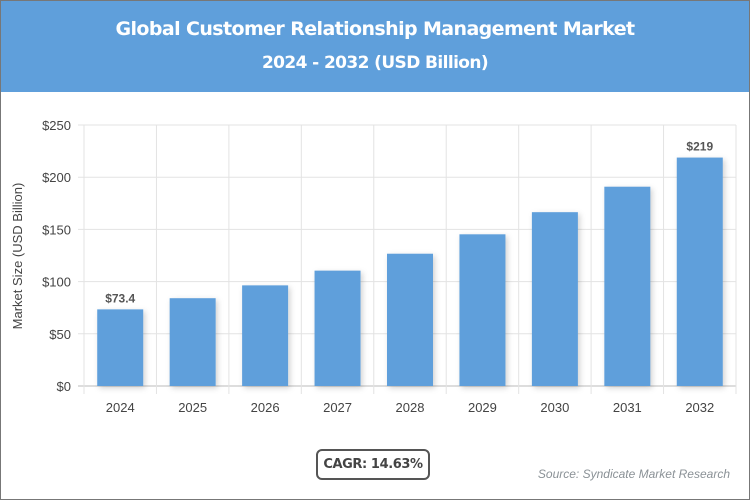 This screenshot has height=500, width=750. Describe the element at coordinates (17, 256) in the screenshot. I see `y-axis-label: Market Size (USD Billion)` at that location.